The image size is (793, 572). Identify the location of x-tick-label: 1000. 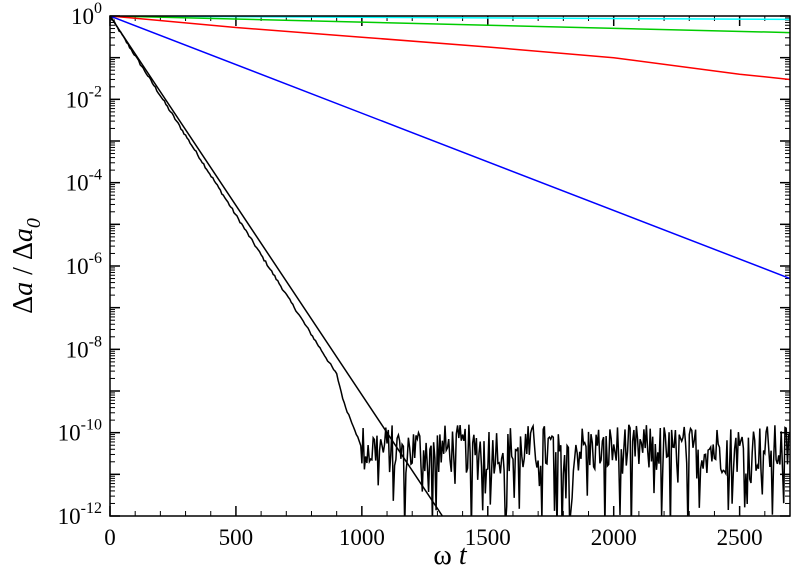
(362, 537).